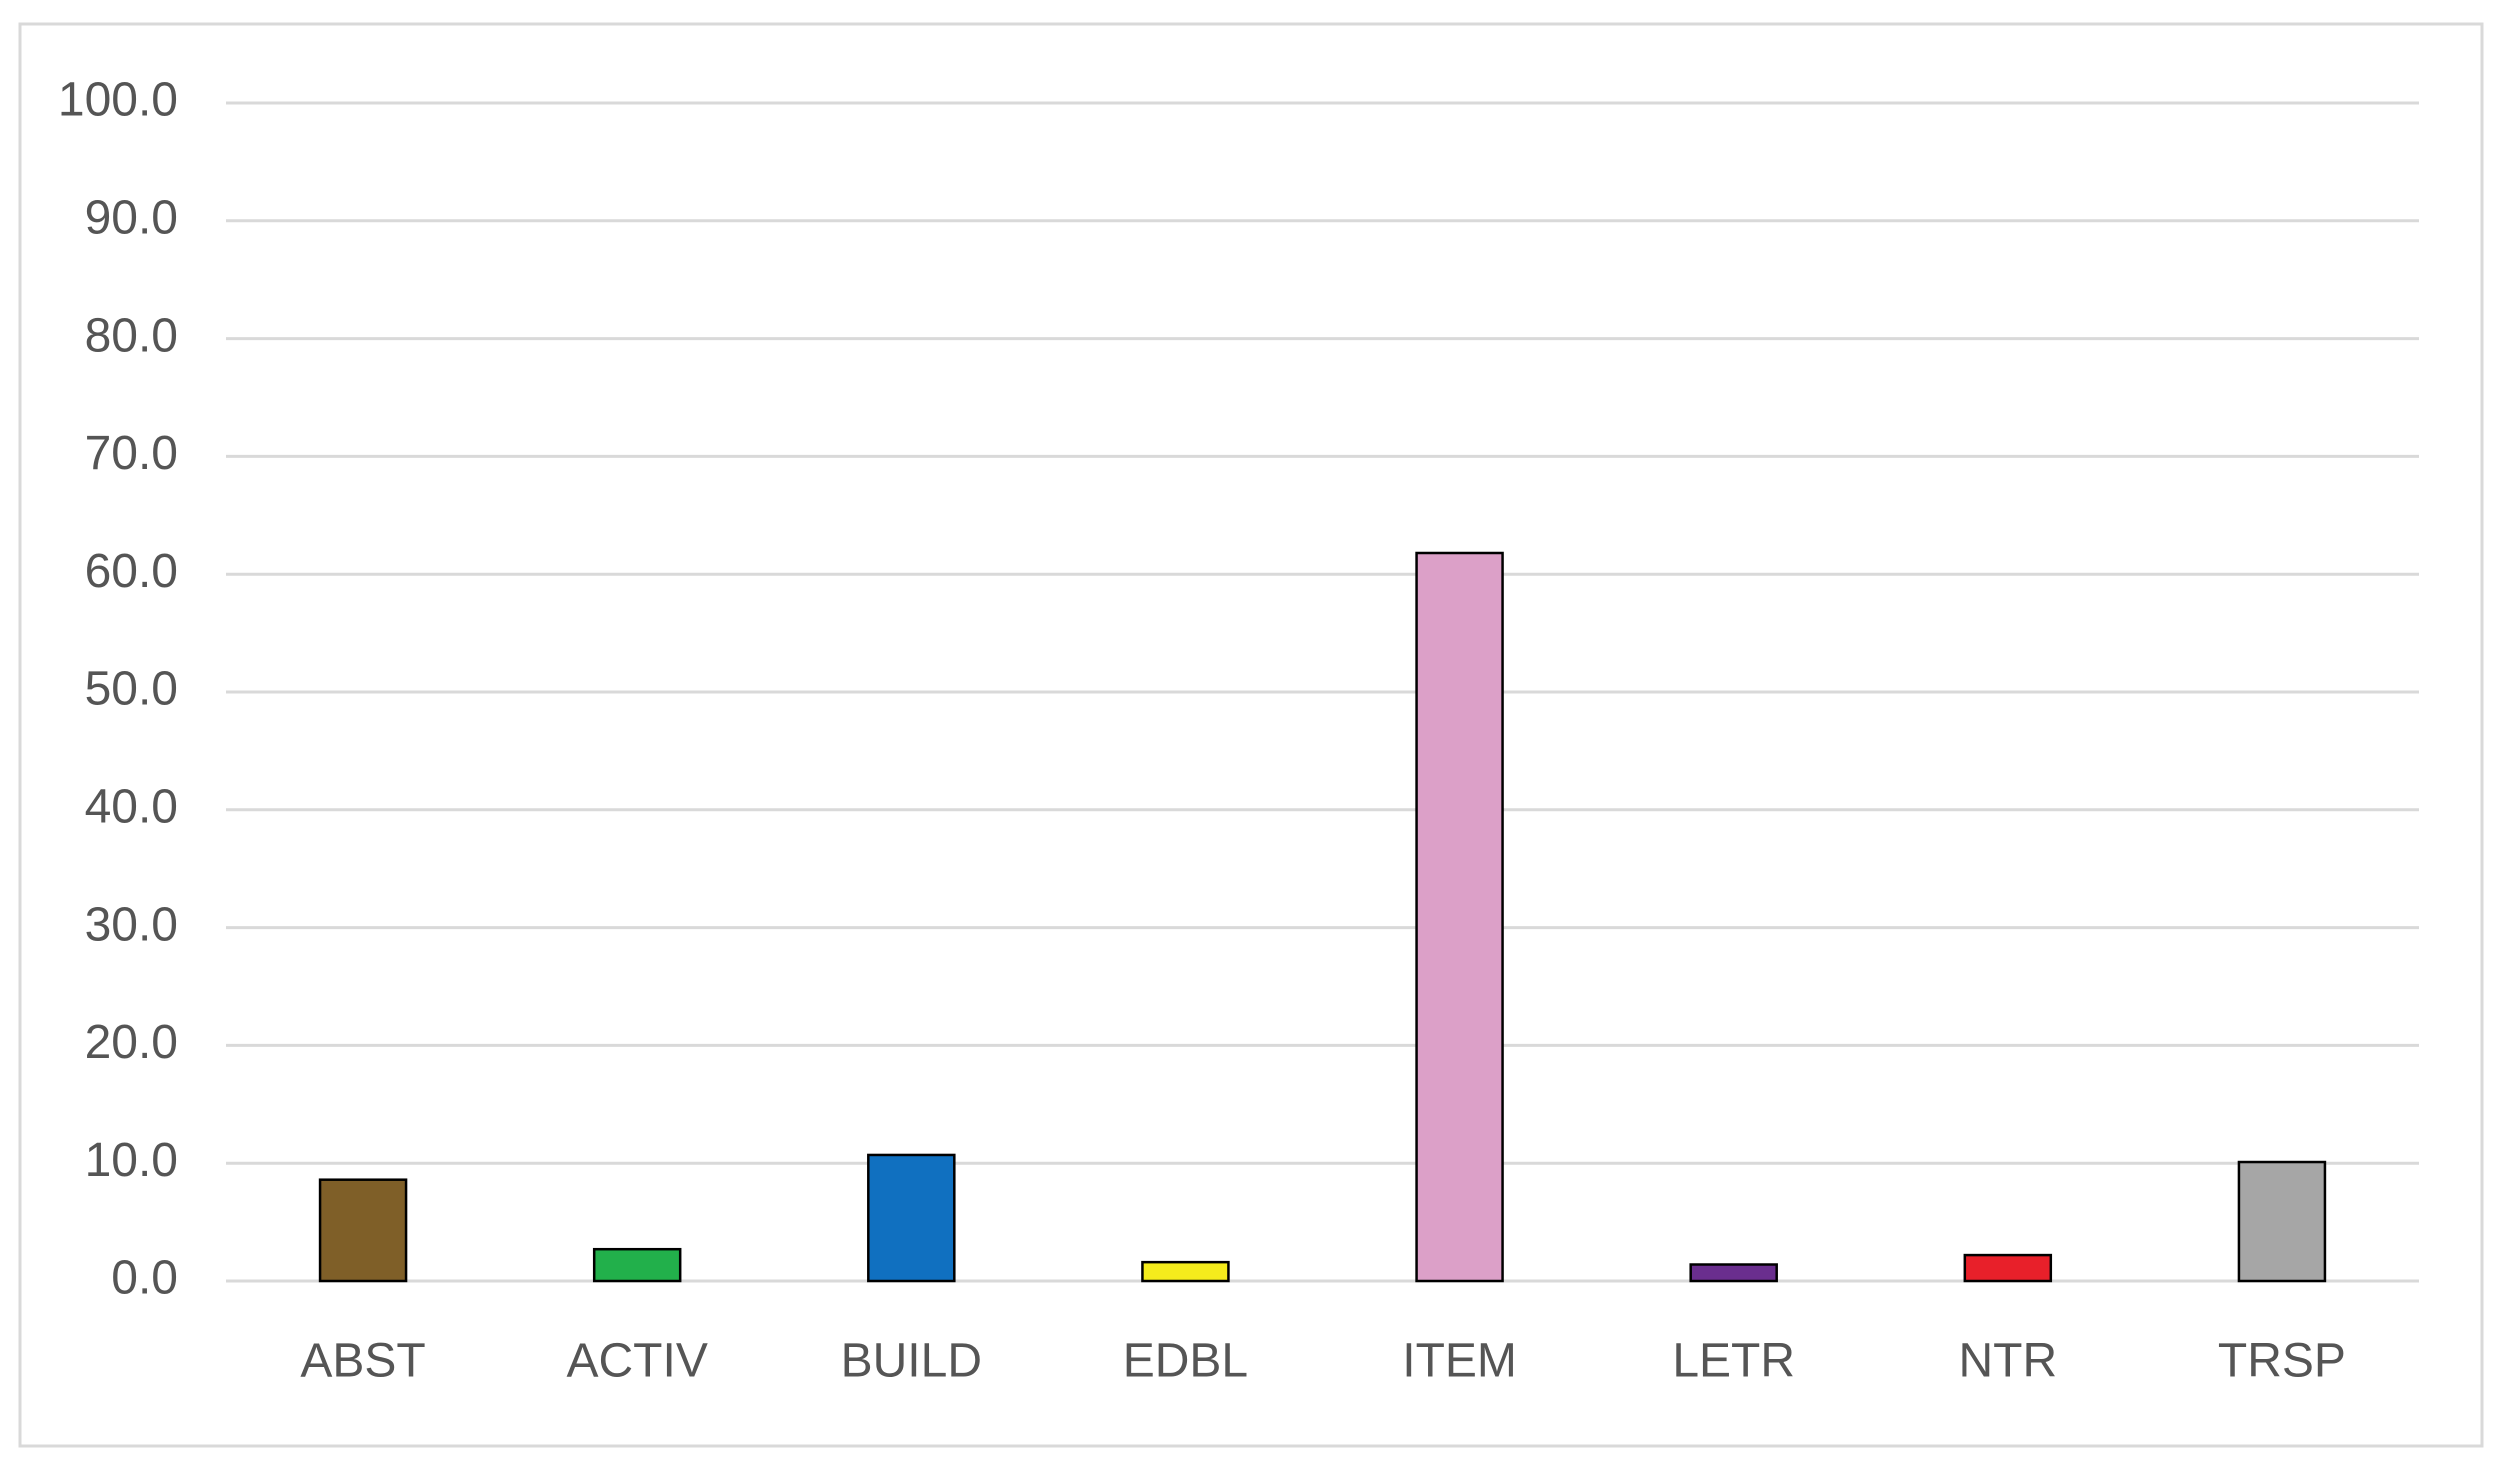  What do you see at coordinates (1733, 1361) in the screenshot?
I see `x-tick-label: LETR` at bounding box center [1733, 1361].